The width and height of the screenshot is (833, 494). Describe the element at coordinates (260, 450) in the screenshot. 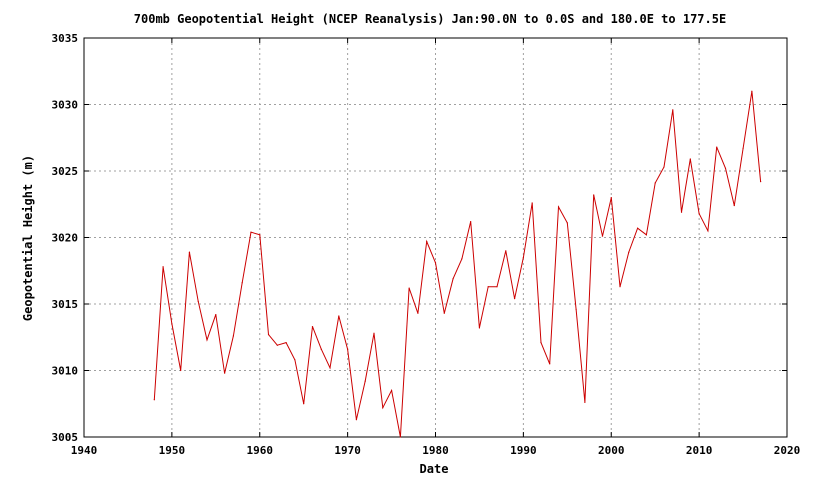

I see `x-tick-label: 1960` at that location.